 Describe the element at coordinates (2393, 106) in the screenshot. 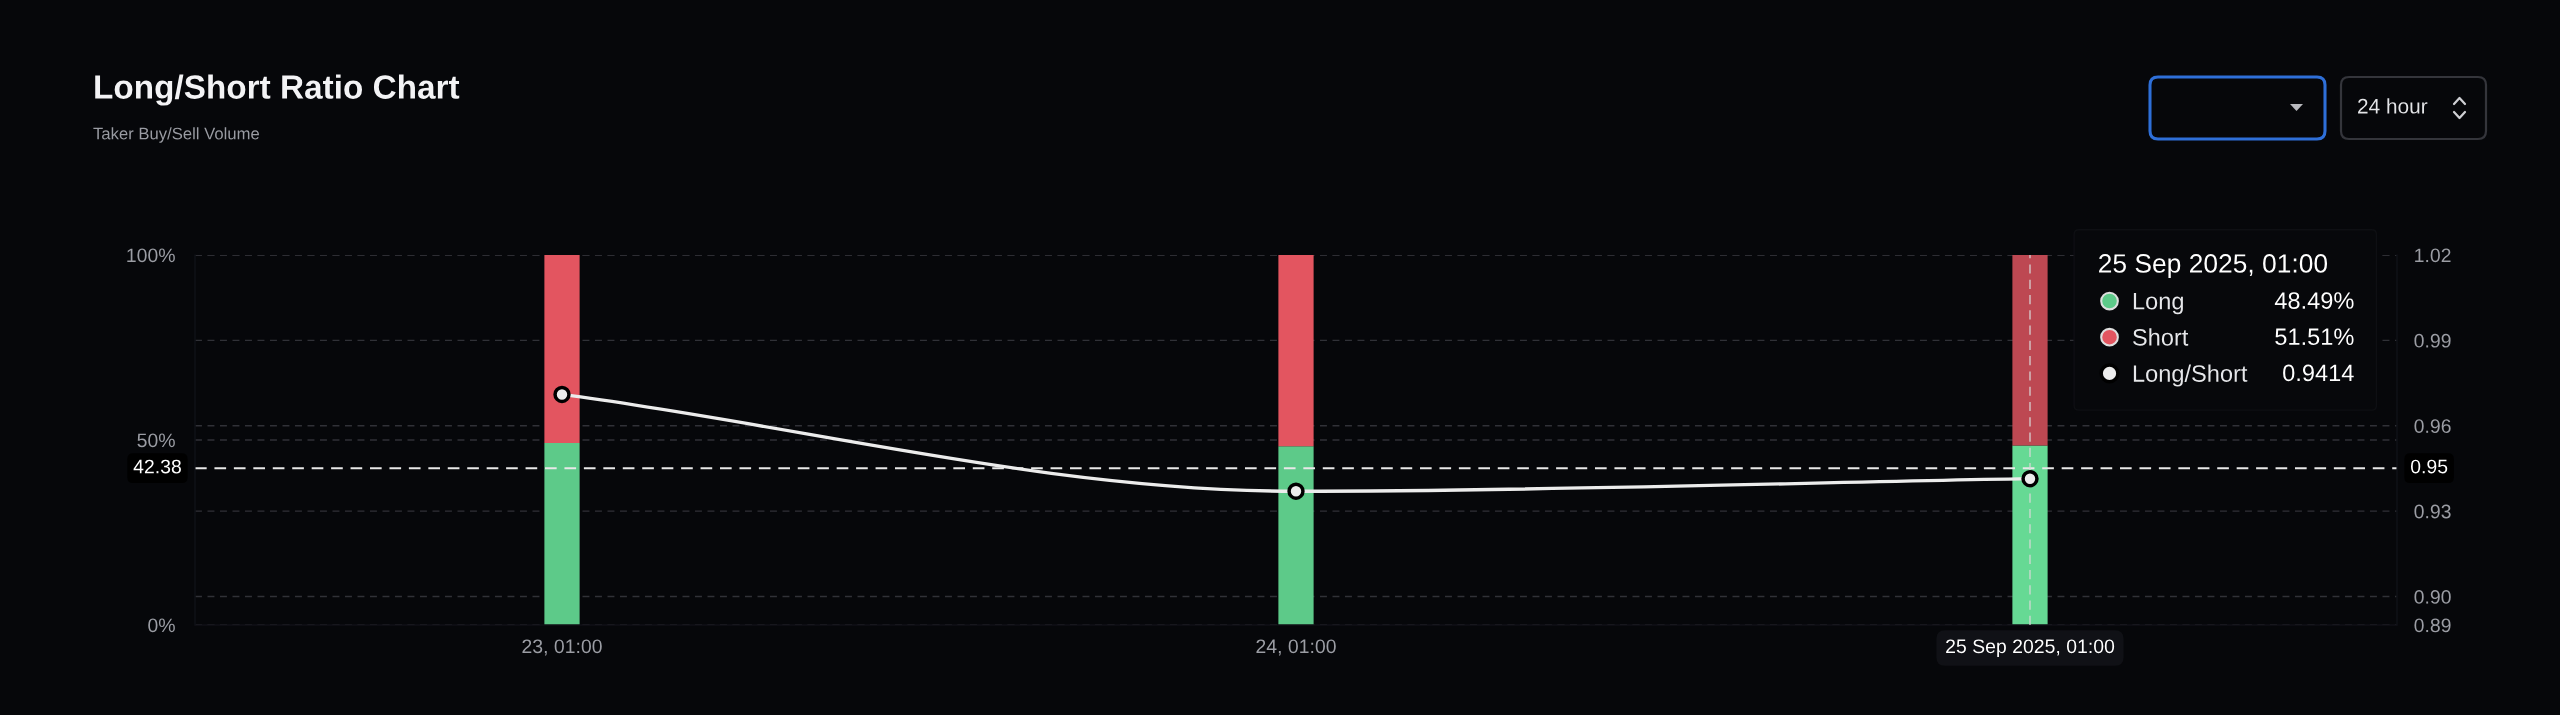

I see `text: 24 hour` at that location.